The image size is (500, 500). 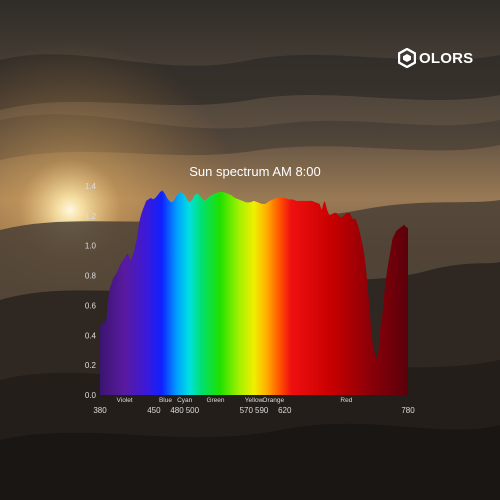 What do you see at coordinates (273, 400) in the screenshot?
I see `color-band-label: Orange` at bounding box center [273, 400].